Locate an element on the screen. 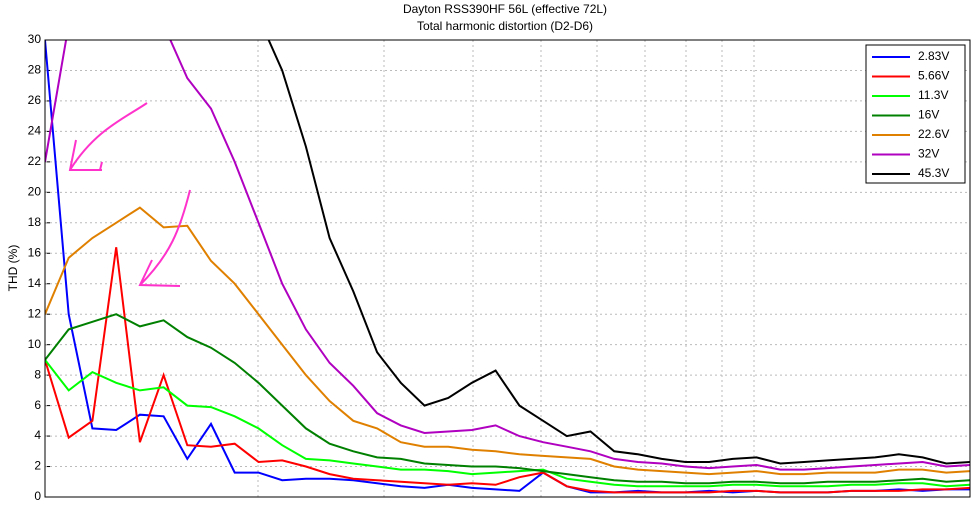 This screenshot has height=511, width=977. y-tick-label: 14 is located at coordinates (35, 283).